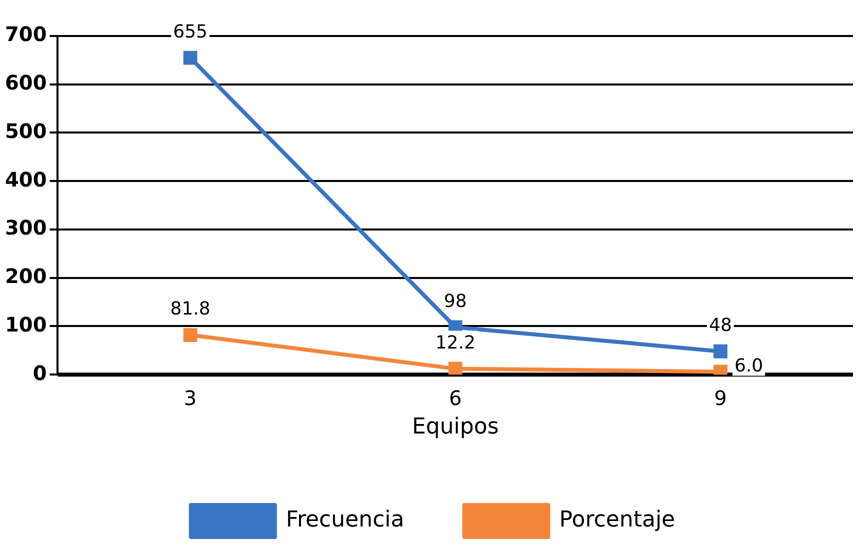 Image resolution: width=864 pixels, height=547 pixels. Describe the element at coordinates (26, 228) in the screenshot. I see `y-tick-label: 300` at that location.